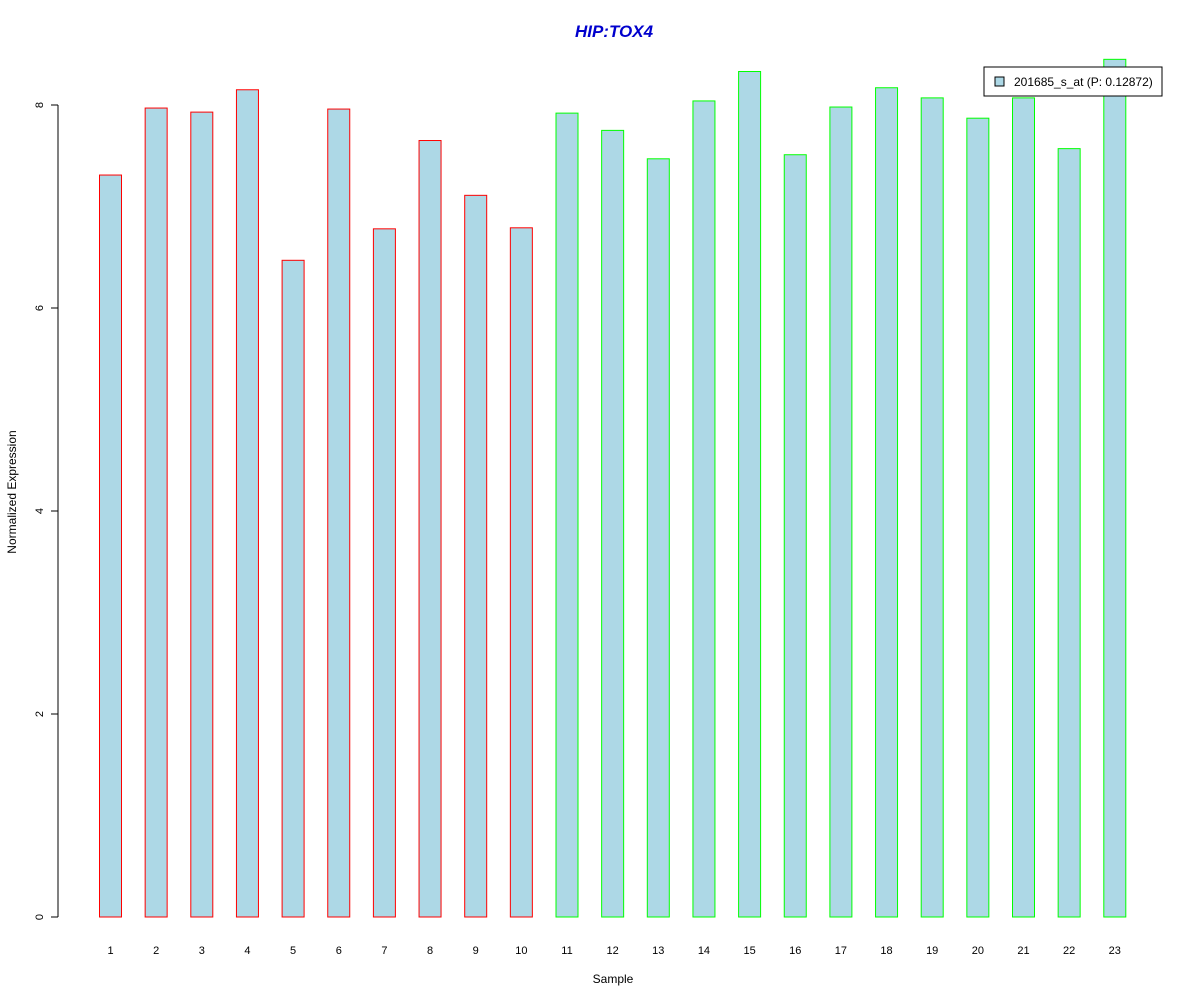 The width and height of the screenshot is (1200, 1000). I want to click on legend-box, so click(1073, 81).